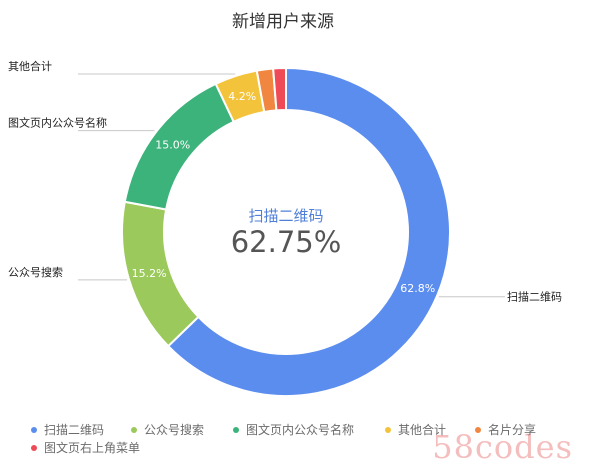 The width and height of the screenshot is (591, 471). What do you see at coordinates (172, 145) in the screenshot?
I see `slice-label-3: 15.0%` at bounding box center [172, 145].